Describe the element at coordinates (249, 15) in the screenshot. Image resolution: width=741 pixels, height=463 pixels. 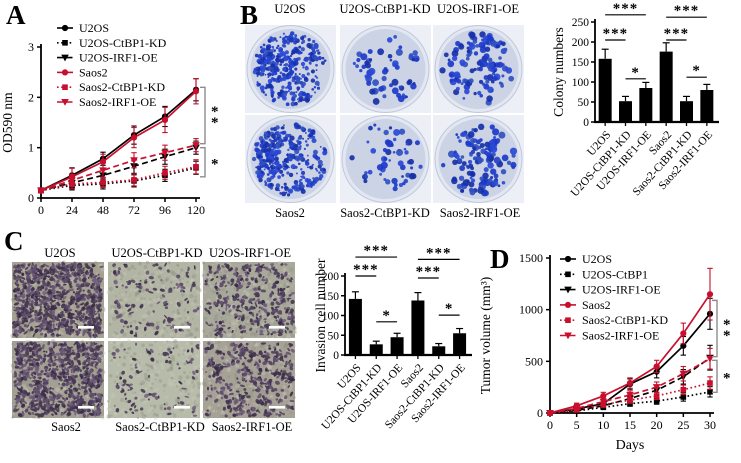
I see `panel-b-letter: B` at that location.